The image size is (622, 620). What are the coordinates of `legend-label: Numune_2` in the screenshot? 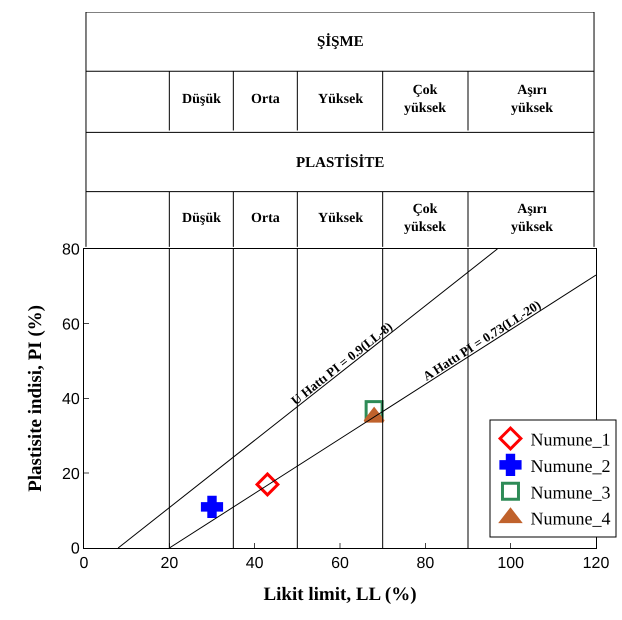 It's located at (570, 466).